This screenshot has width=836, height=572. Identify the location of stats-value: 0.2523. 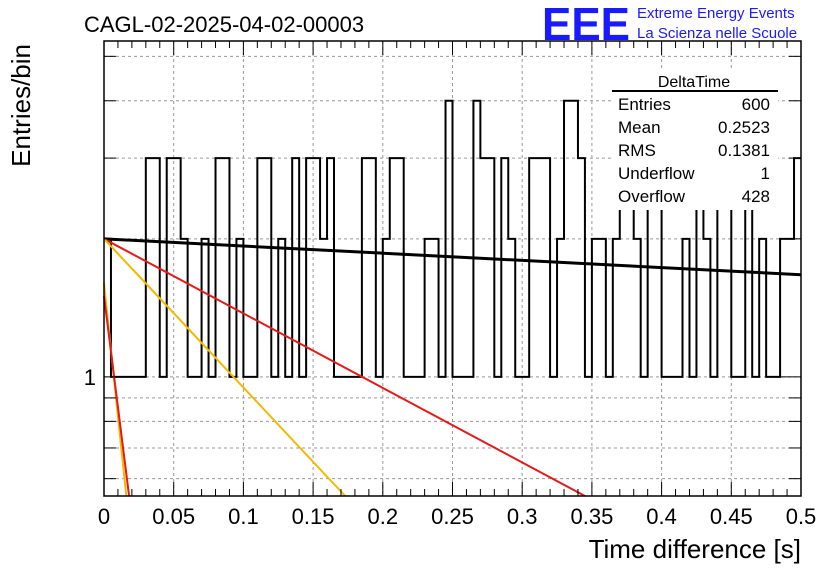
(744, 127).